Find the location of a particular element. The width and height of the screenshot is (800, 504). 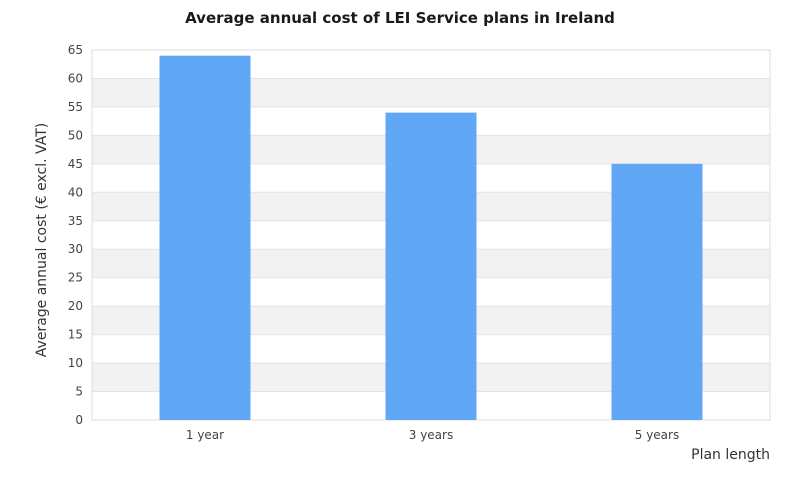

y-tick-label: 35 is located at coordinates (75, 221).